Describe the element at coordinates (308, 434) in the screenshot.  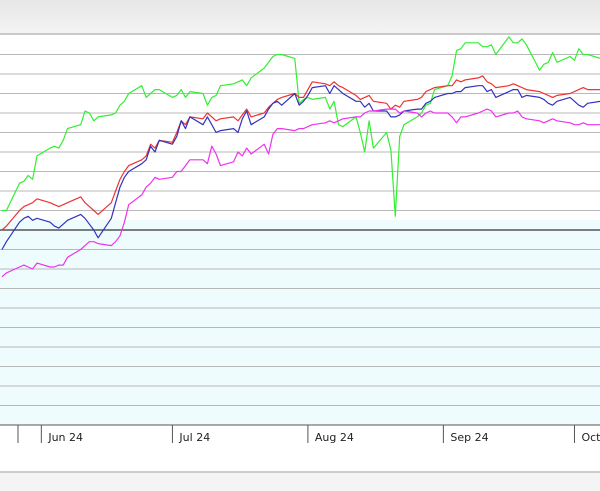
I see `x-axis-ticks: Jun 24 Jul 24 Aug 24 Sep 24 Oct 24` at that location.